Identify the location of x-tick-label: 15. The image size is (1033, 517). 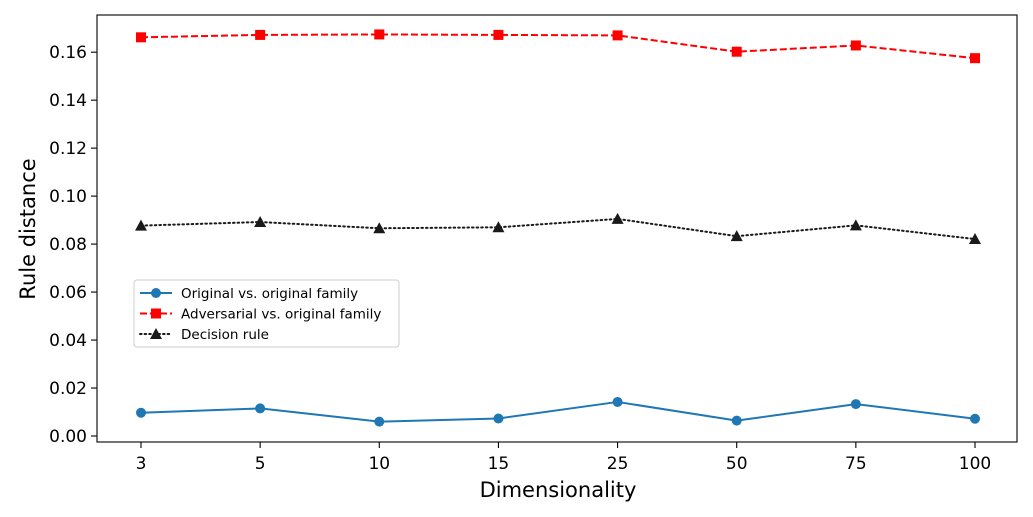
(499, 464).